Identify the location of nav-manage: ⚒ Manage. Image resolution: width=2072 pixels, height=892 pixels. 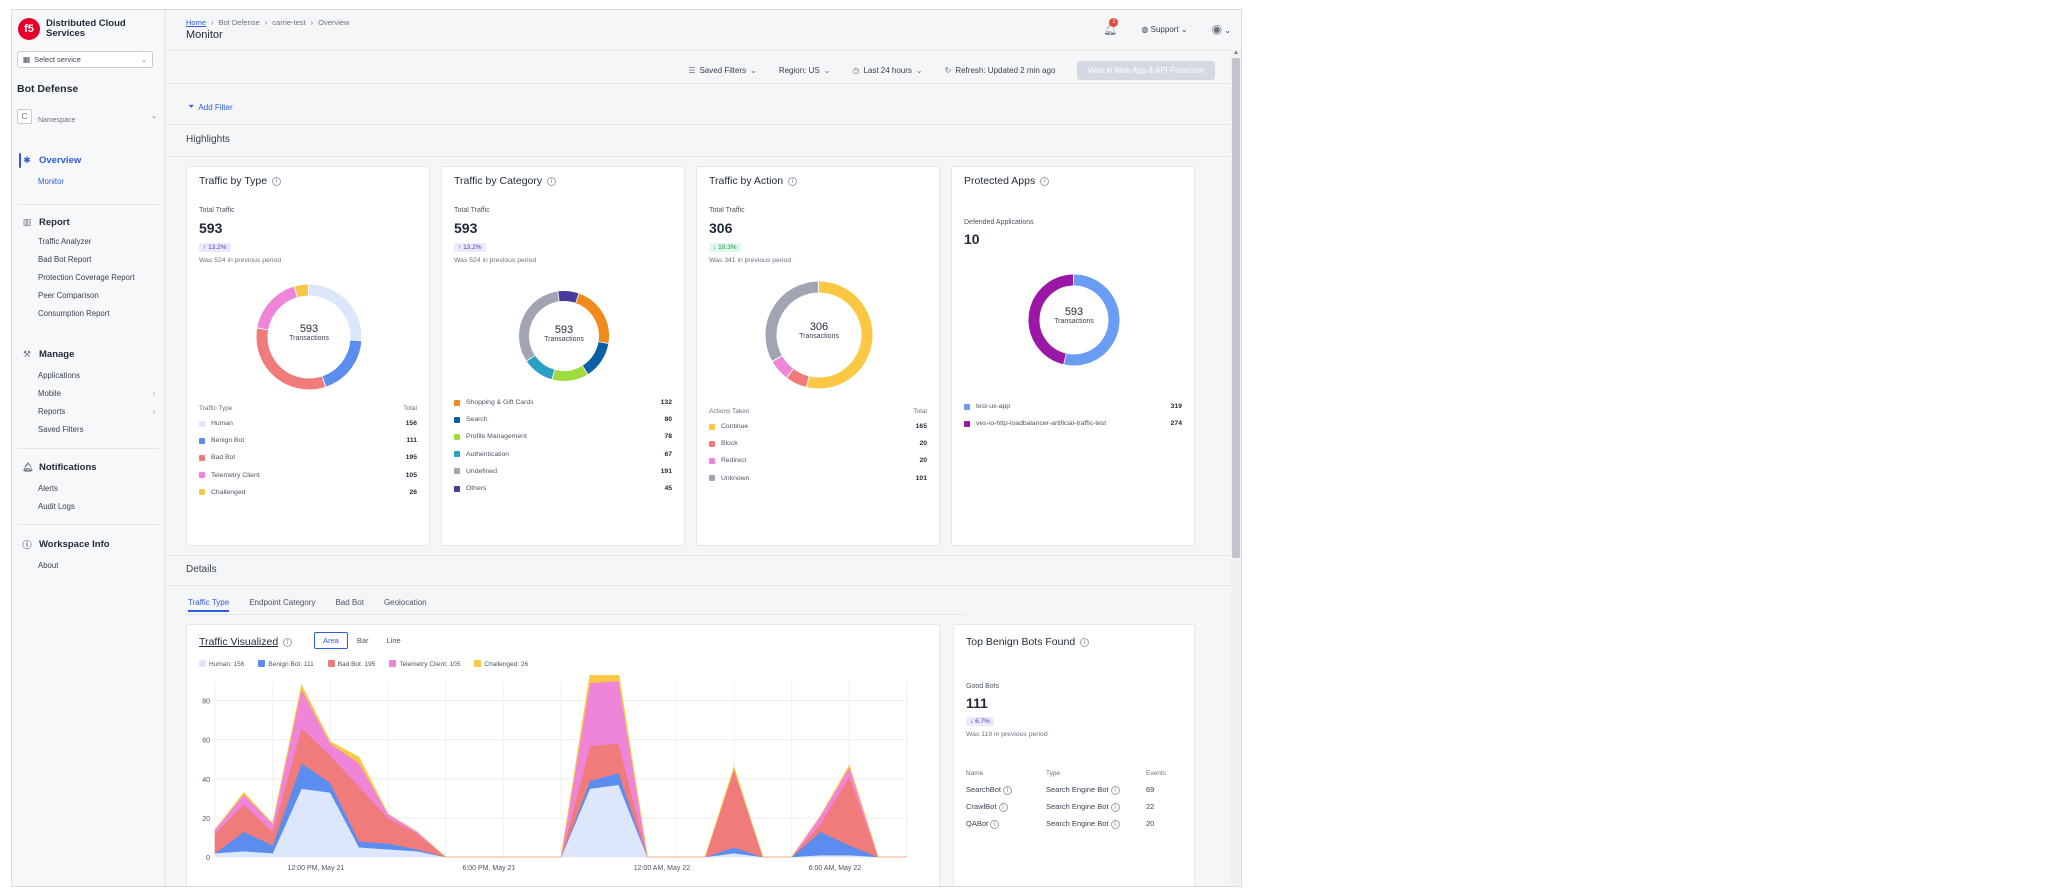
(88, 354).